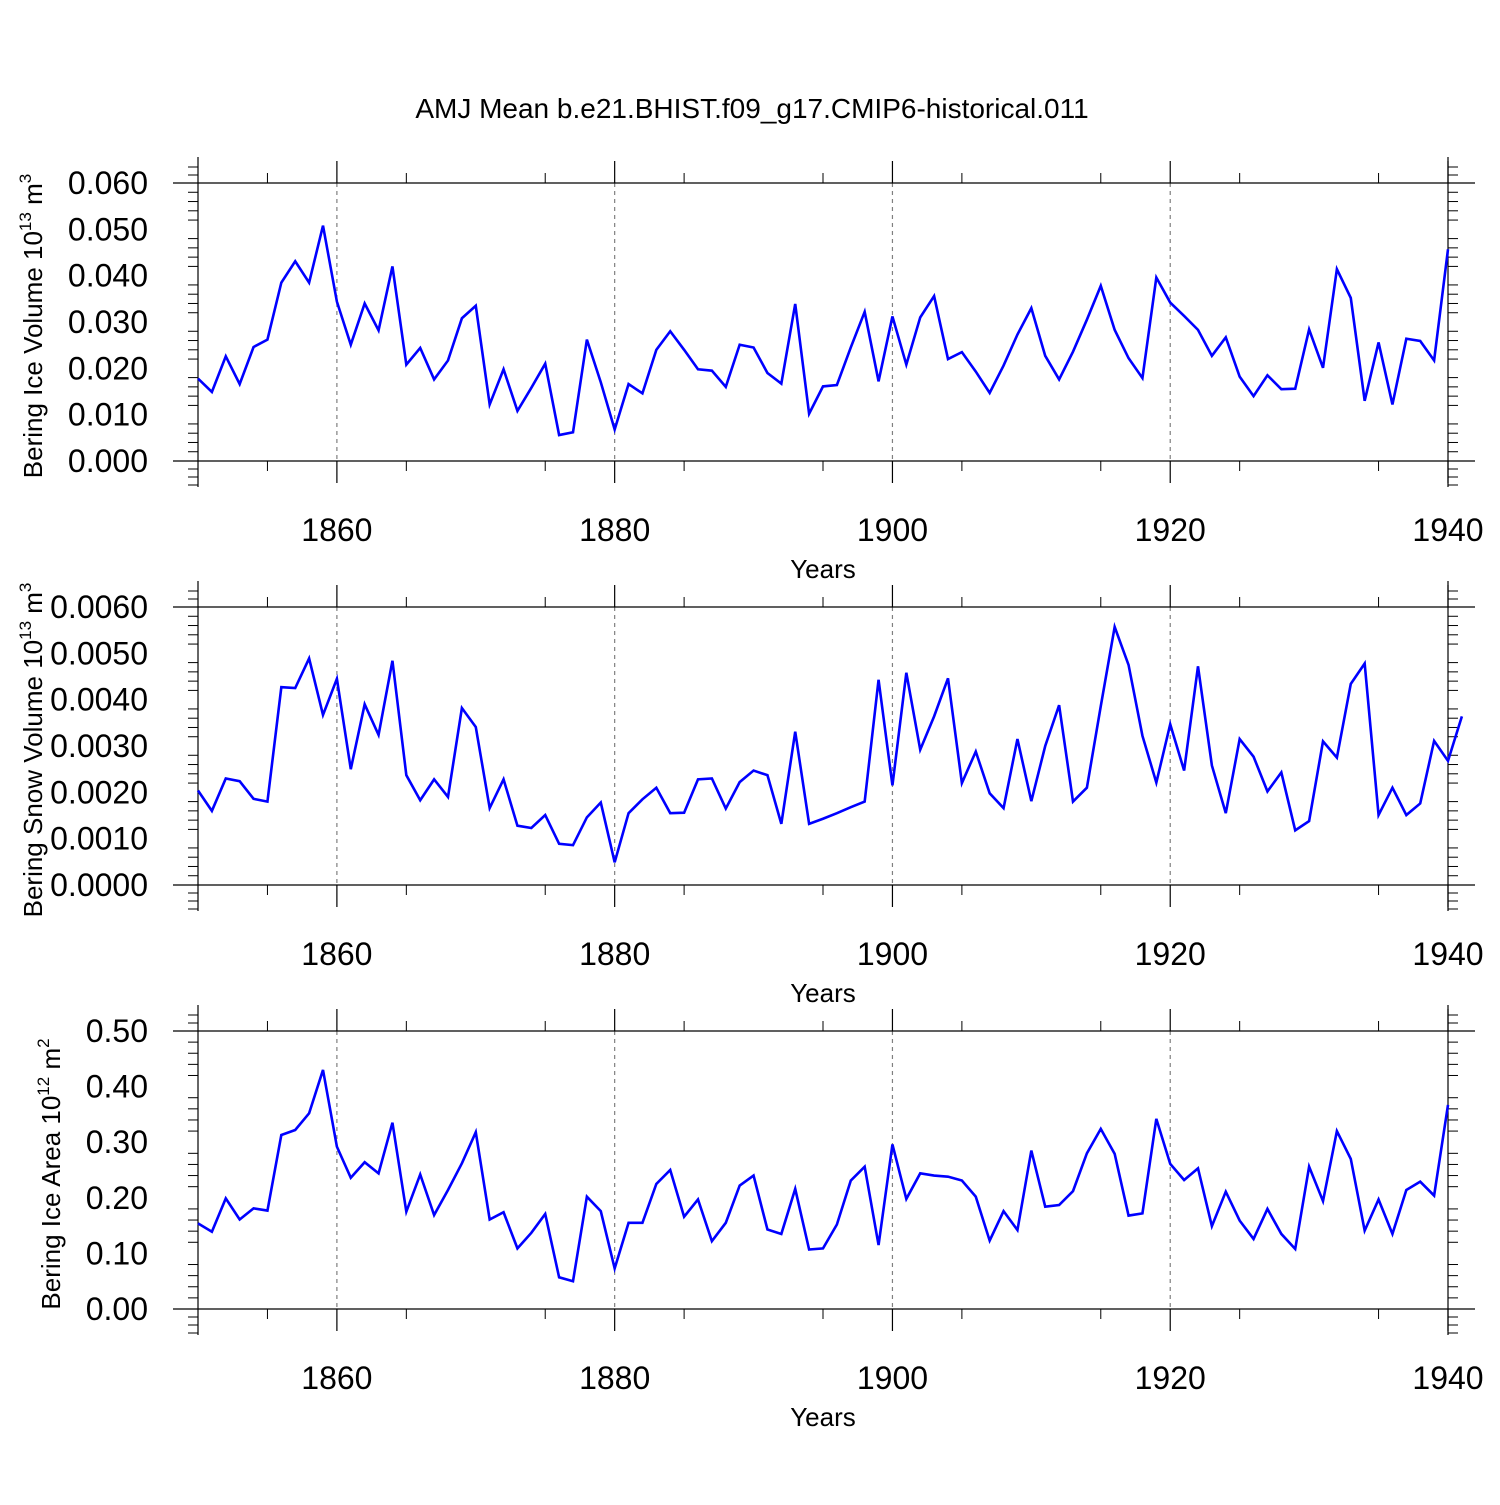 The width and height of the screenshot is (1500, 1505). I want to click on y-axis-label: Bering Ice Volume 1013 m3, so click(32, 326).